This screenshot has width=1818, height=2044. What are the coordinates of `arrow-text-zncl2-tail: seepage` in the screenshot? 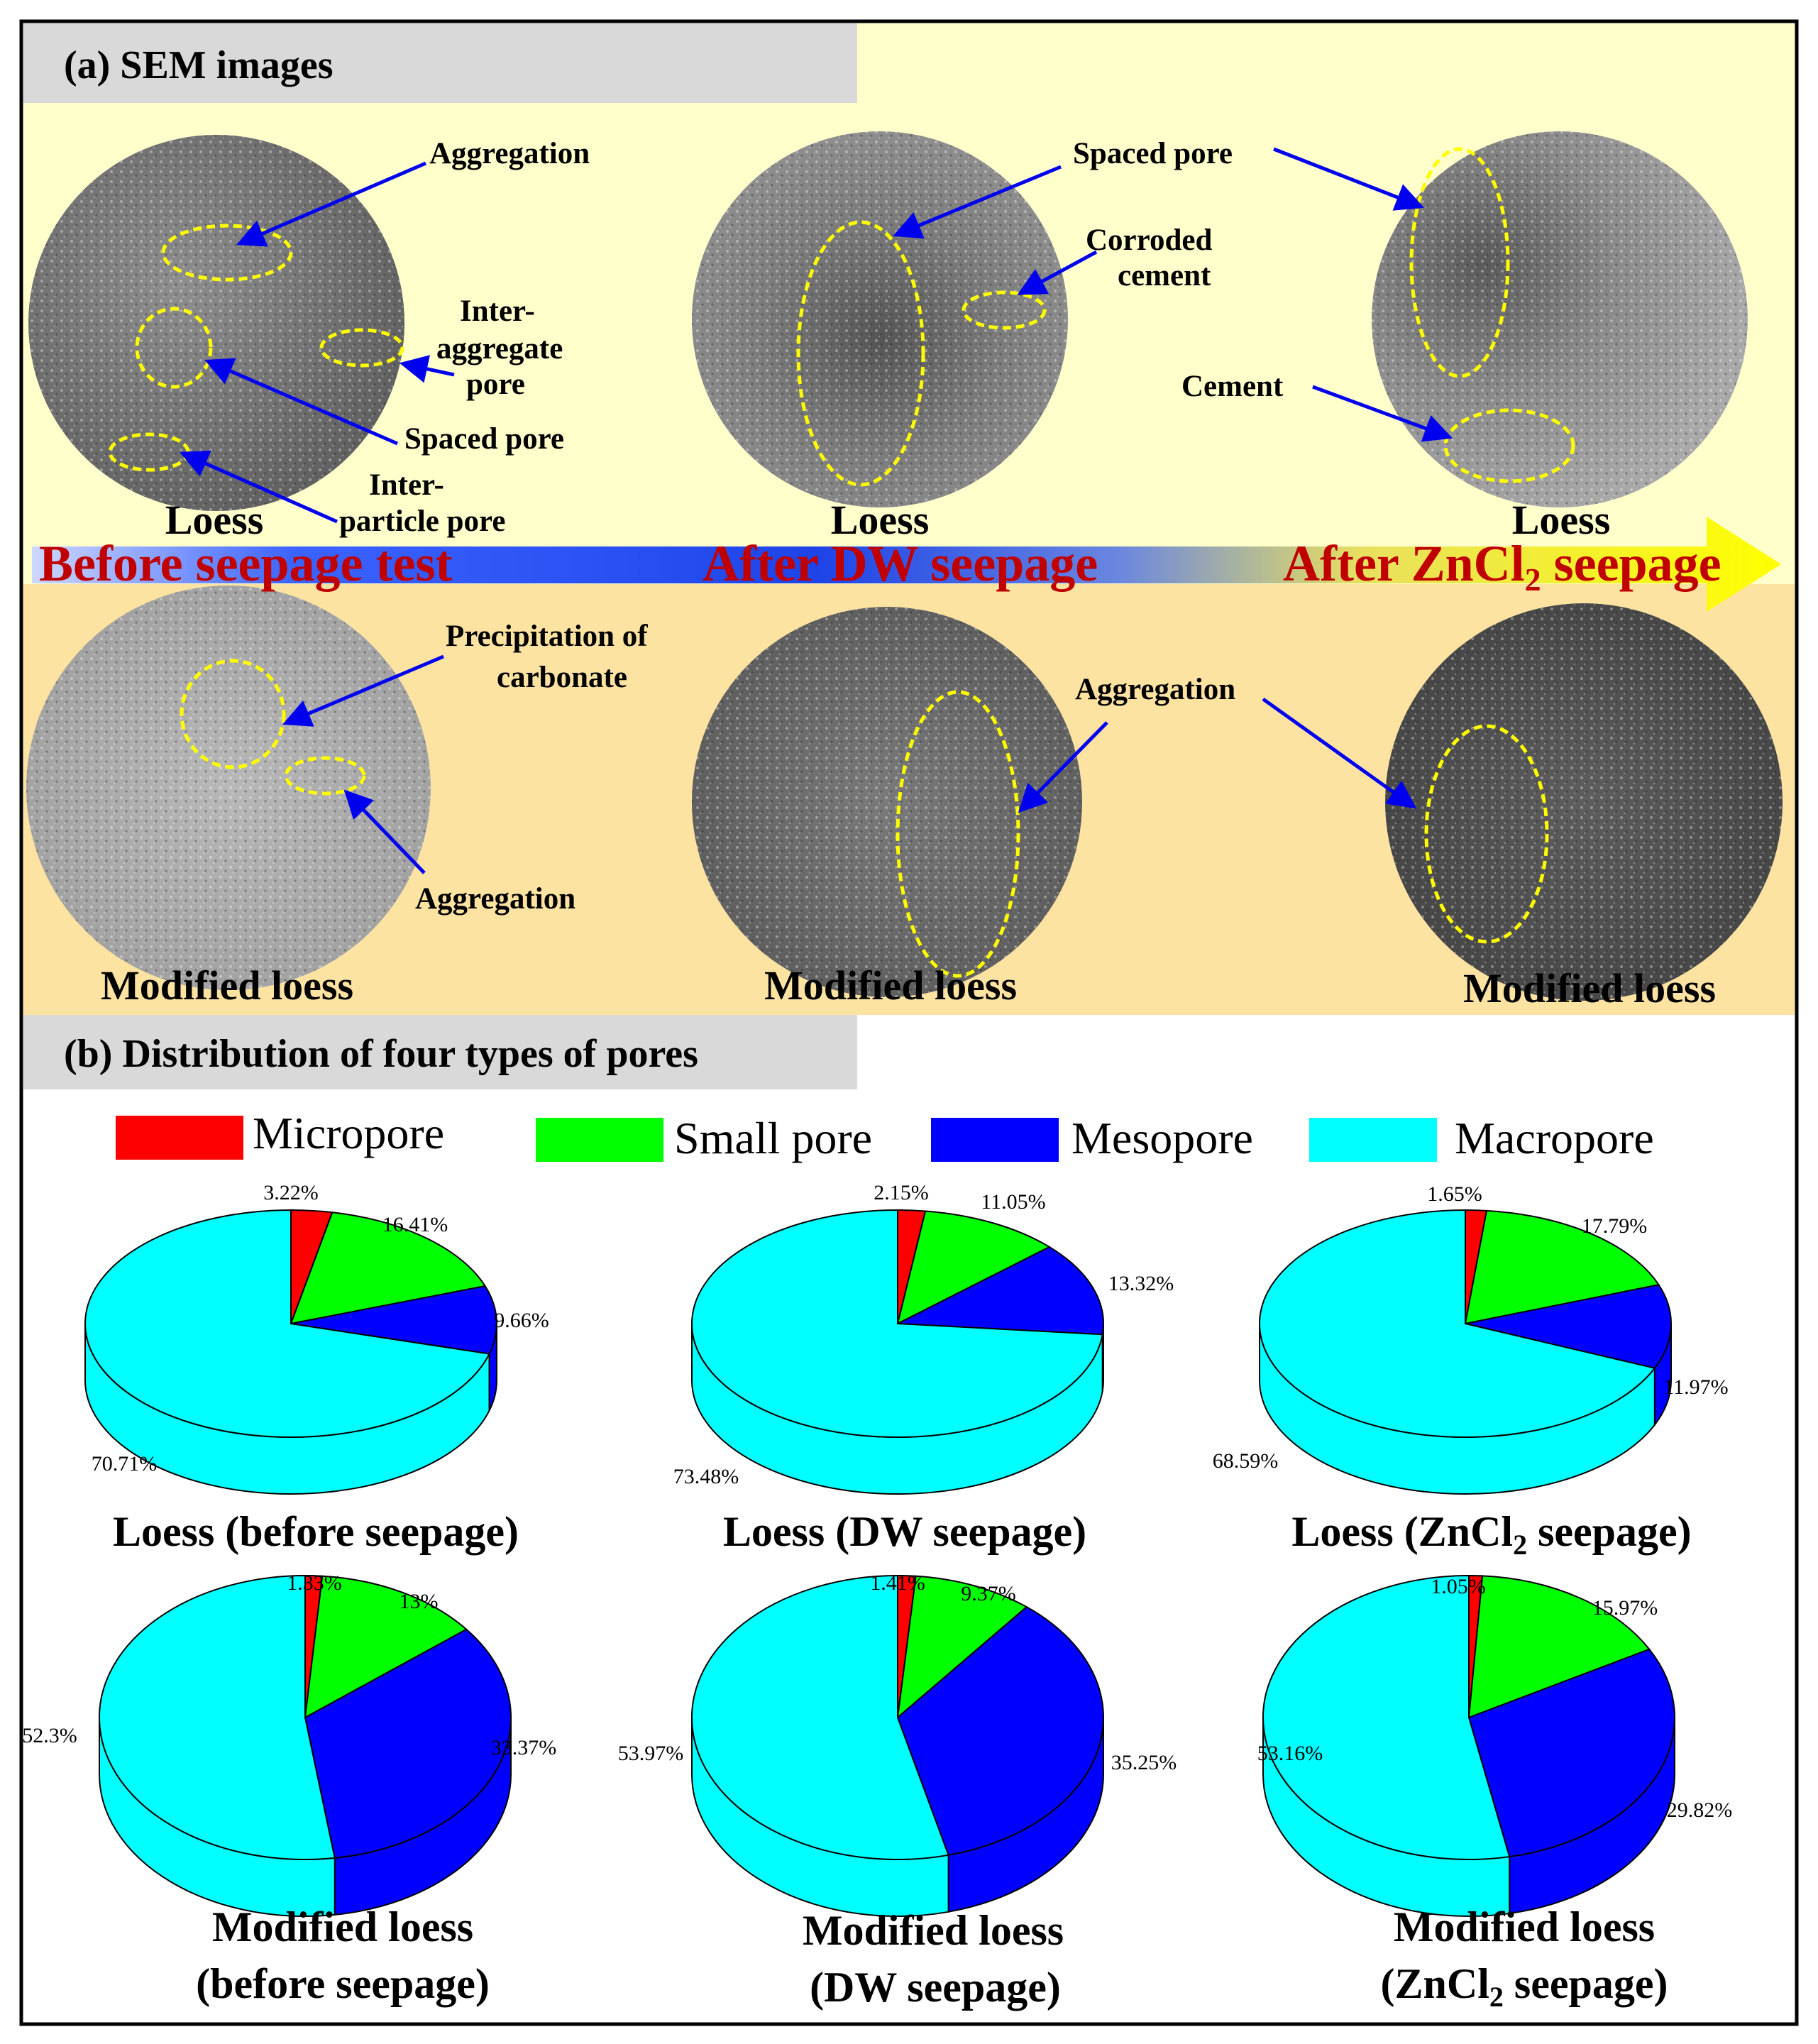 It's located at (1631, 563).